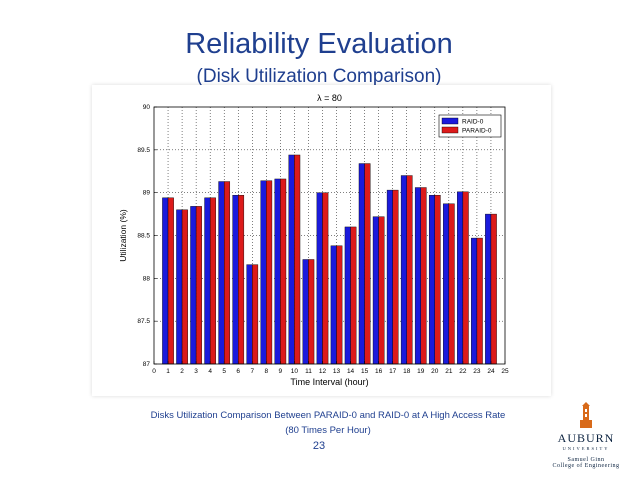 This screenshot has width=638, height=479. What do you see at coordinates (477, 131) in the screenshot?
I see `legend-label-paraid: PARAID-0` at bounding box center [477, 131].